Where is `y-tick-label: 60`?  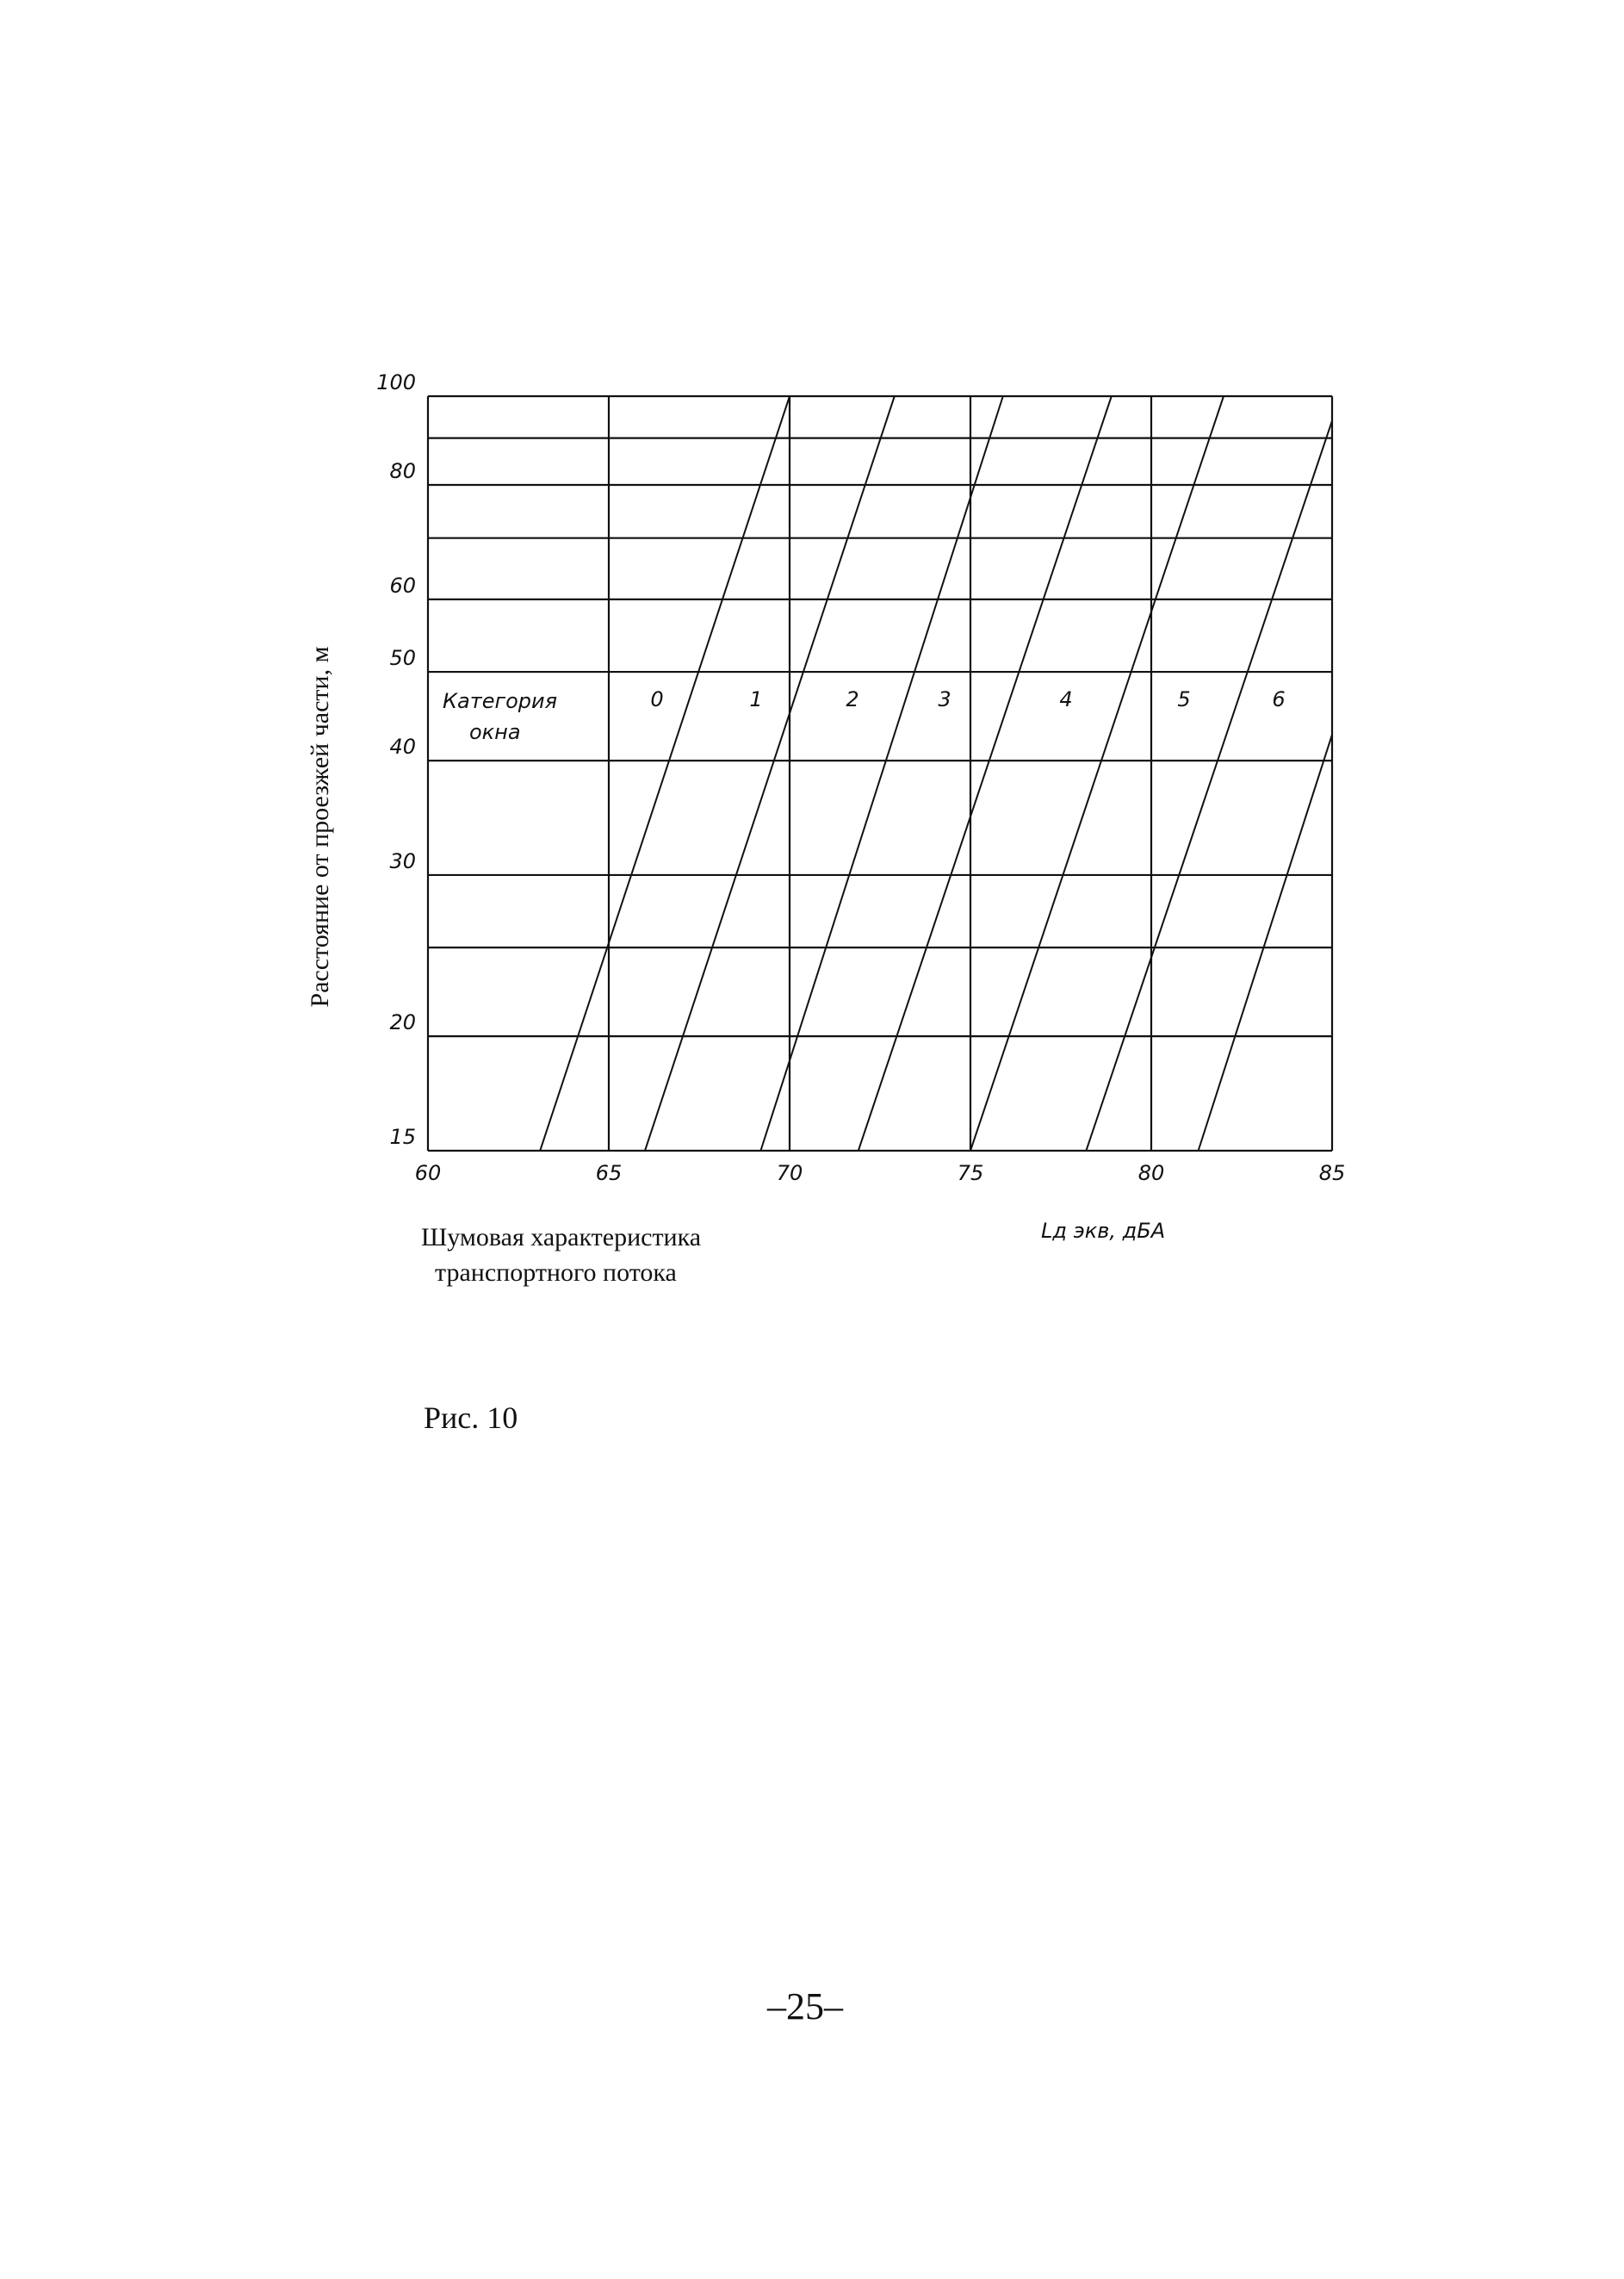 y-tick-label: 60 is located at coordinates (403, 586).